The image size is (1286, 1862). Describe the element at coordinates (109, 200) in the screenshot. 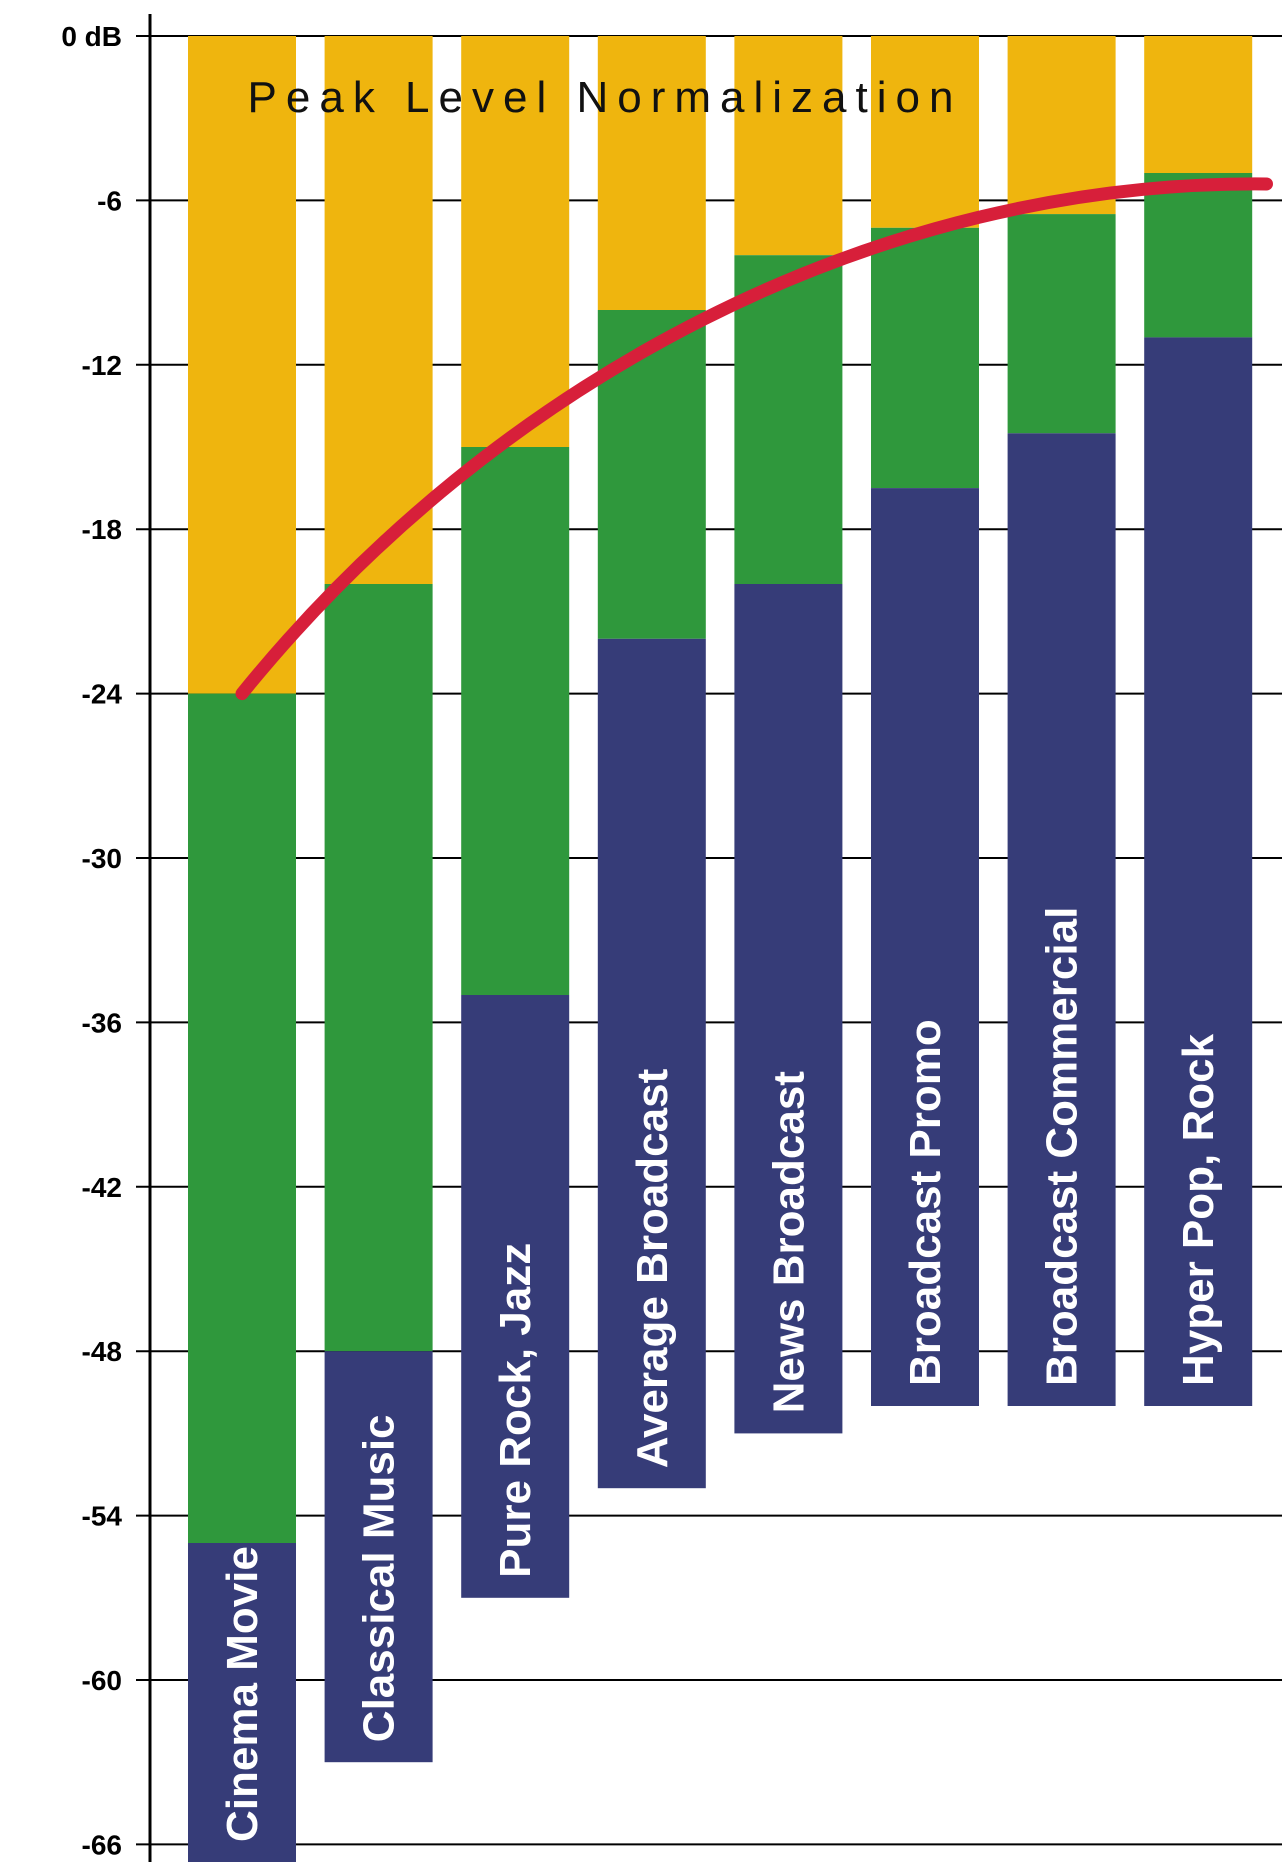

I see `y-tick-label: -6` at that location.